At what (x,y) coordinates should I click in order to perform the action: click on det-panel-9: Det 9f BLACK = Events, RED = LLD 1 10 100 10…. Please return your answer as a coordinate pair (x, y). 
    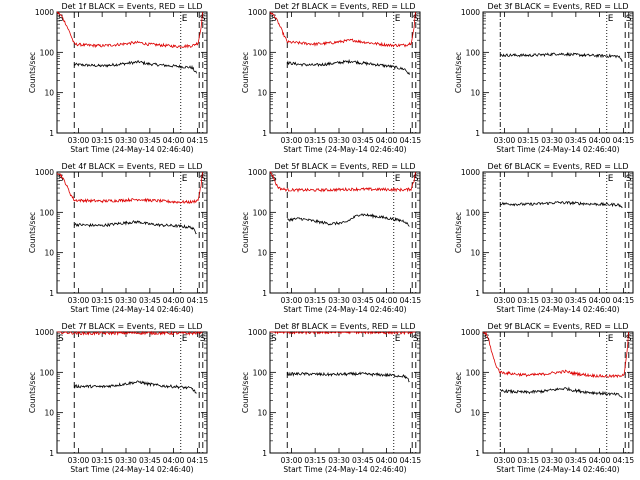
    Looking at the image, I should click on (544, 398).